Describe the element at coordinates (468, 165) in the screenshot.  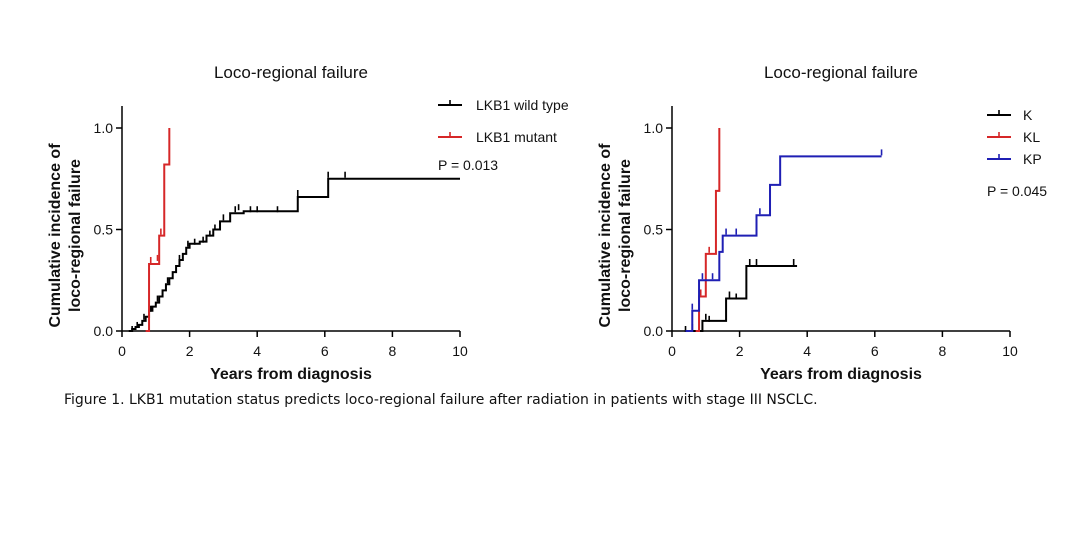
I see `p-value-annotation: P = 0.013` at that location.